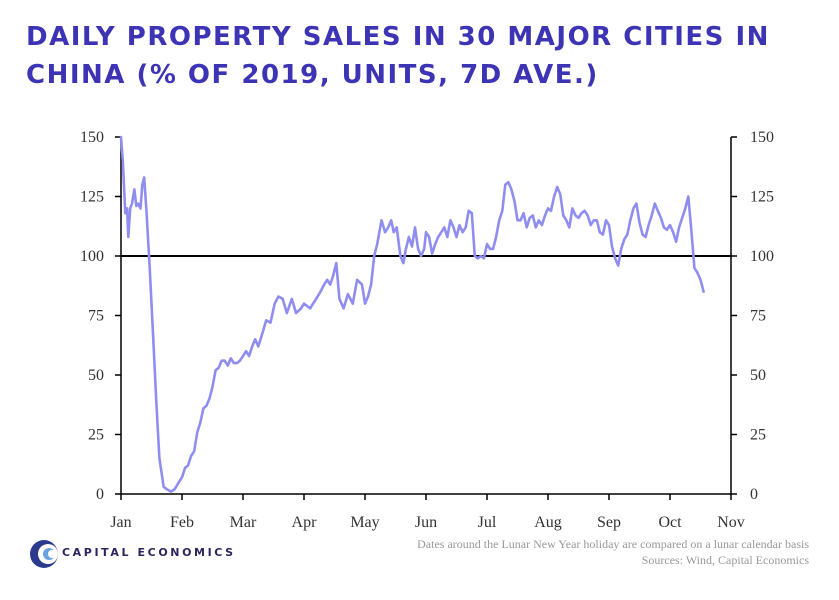  What do you see at coordinates (731, 522) in the screenshot?
I see `x-tick-label: Nov` at bounding box center [731, 522].